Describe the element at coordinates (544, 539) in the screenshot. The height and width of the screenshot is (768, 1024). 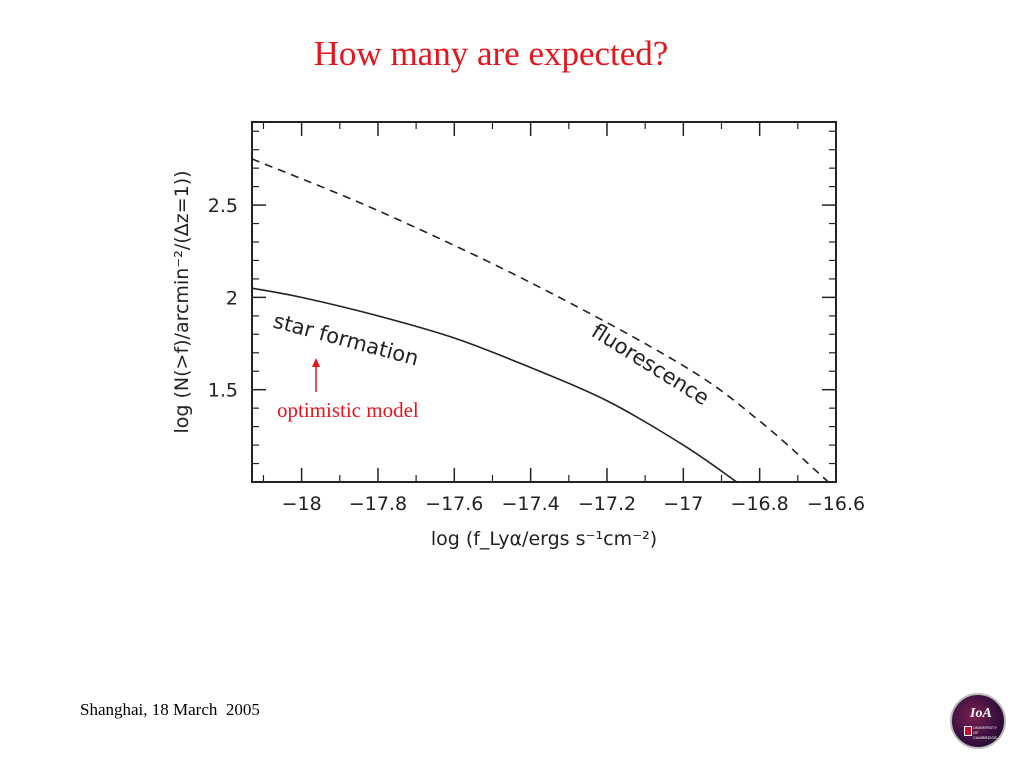
I see `x-axis-label: log (f_Lyα/ergs s⁻¹cm⁻²)` at that location.